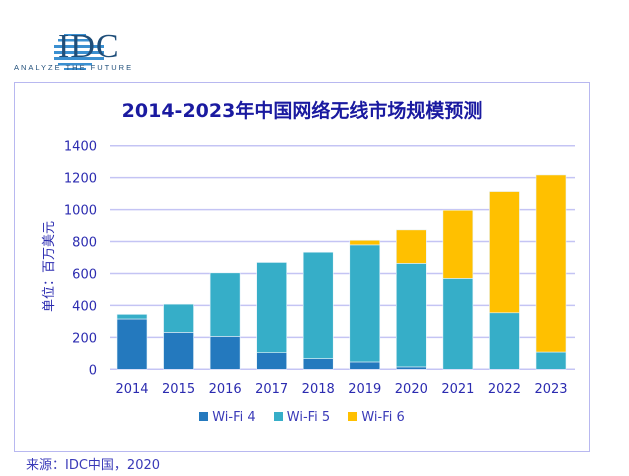 This screenshot has width=629, height=476. Describe the element at coordinates (132, 344) in the screenshot. I see `bar-wifi4-2014` at that location.